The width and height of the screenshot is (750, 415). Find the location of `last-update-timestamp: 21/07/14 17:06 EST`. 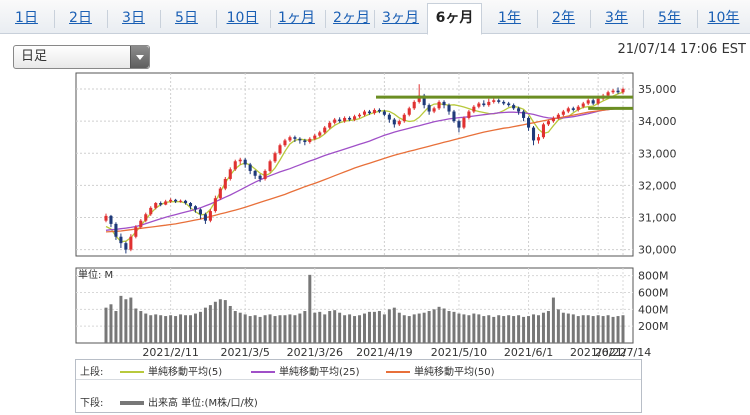

last-update-timestamp: 21/07/14 17:06 EST is located at coordinates (681, 49).